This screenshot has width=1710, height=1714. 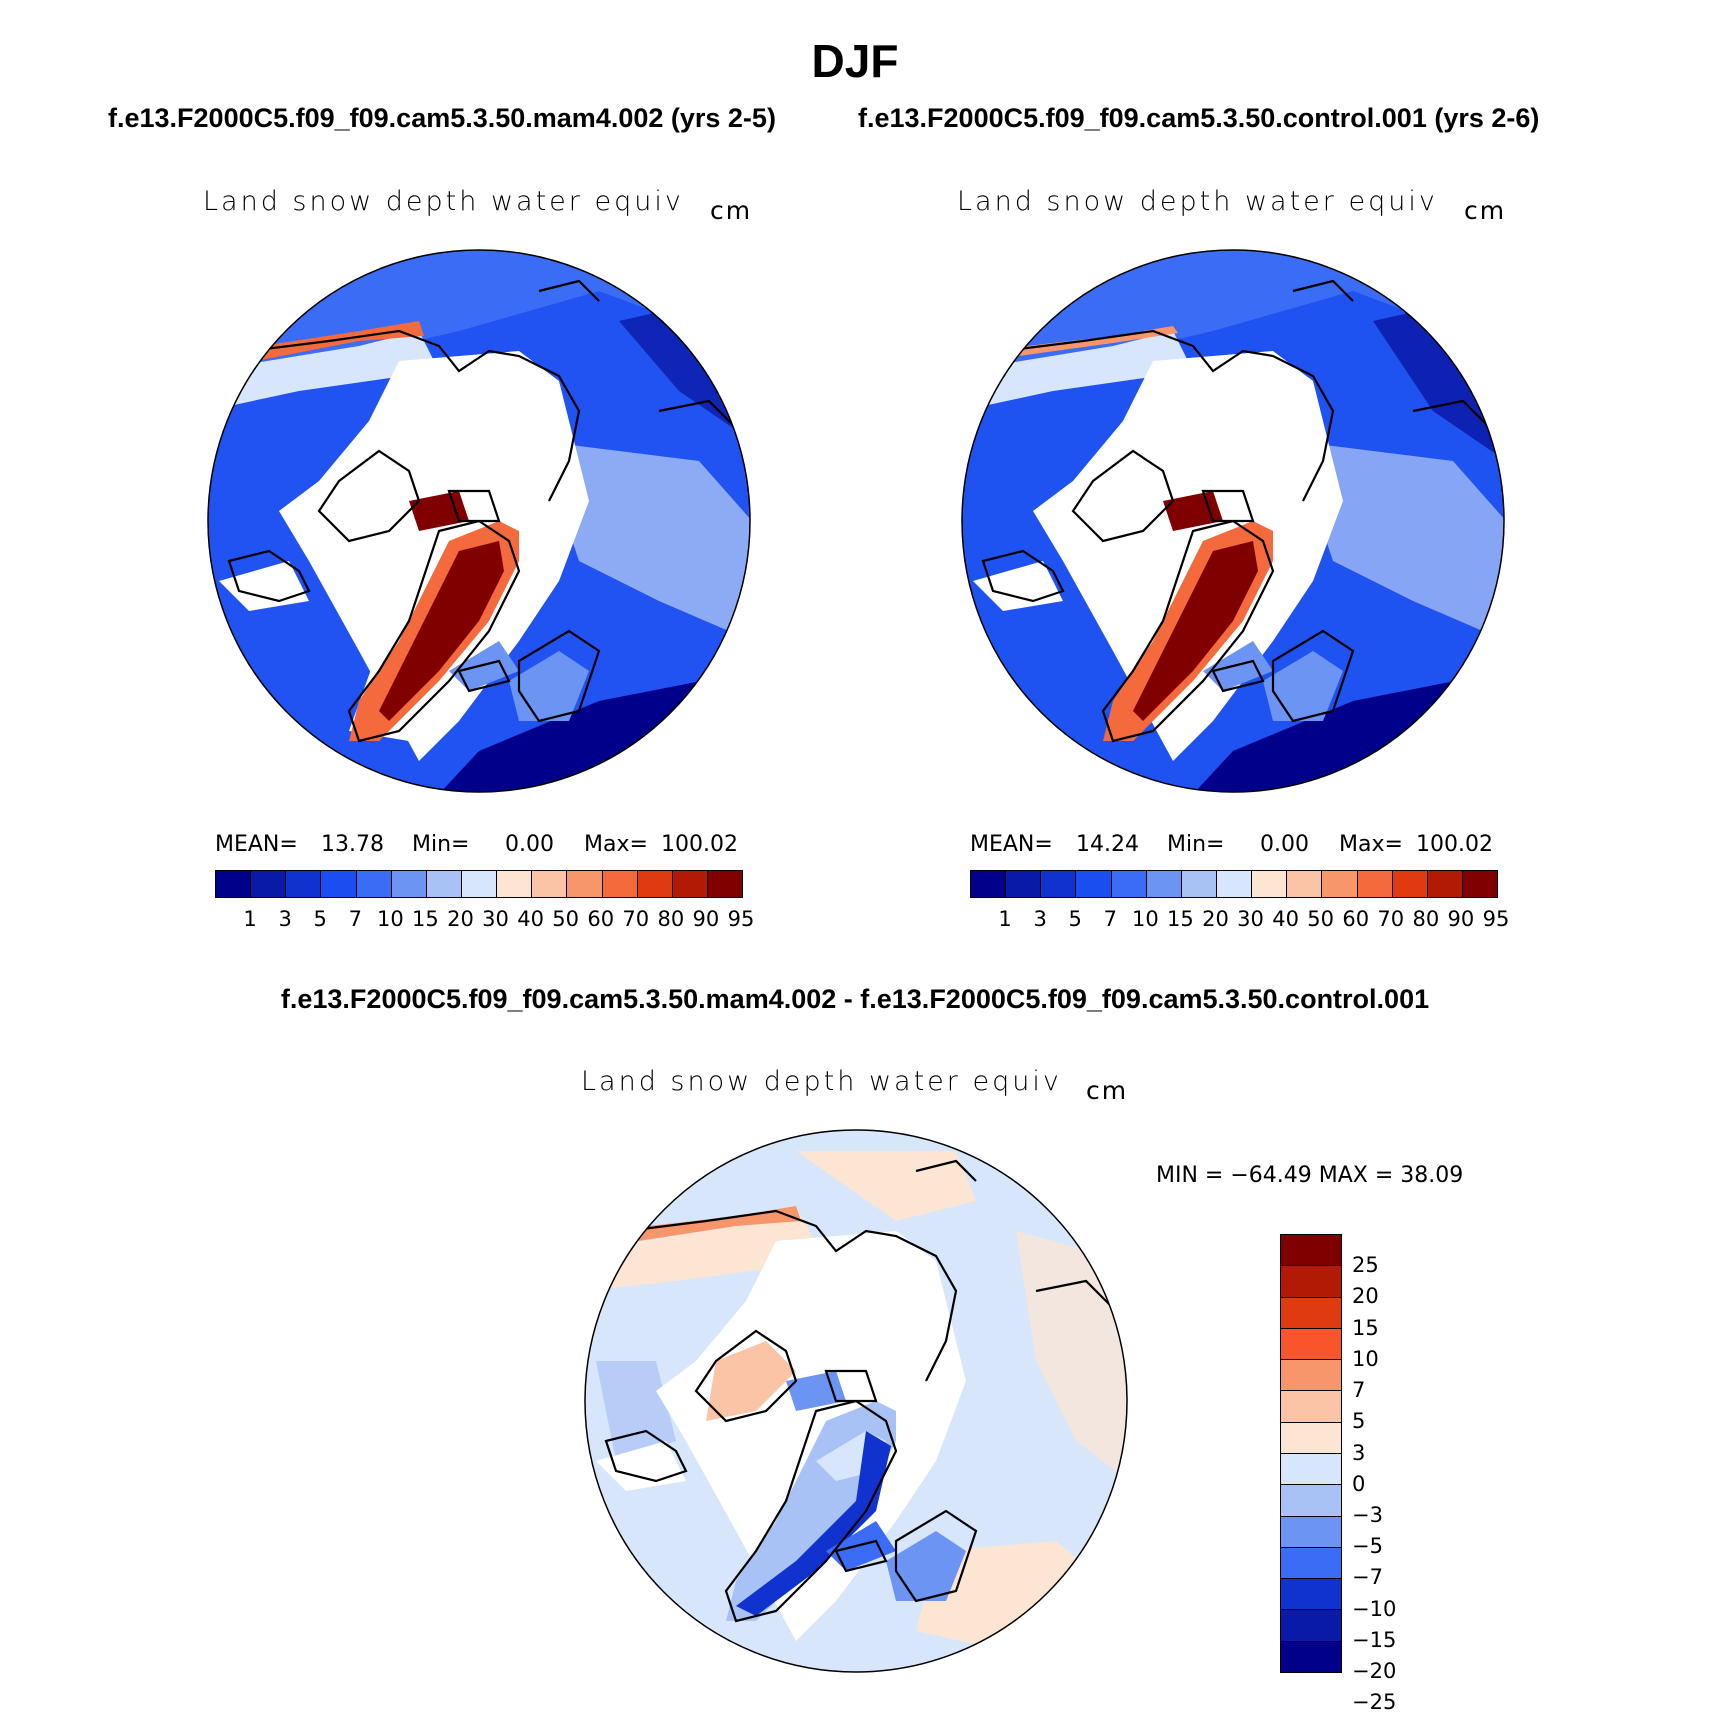 I want to click on panel2-min-value: 0.00, so click(x=1284, y=844).